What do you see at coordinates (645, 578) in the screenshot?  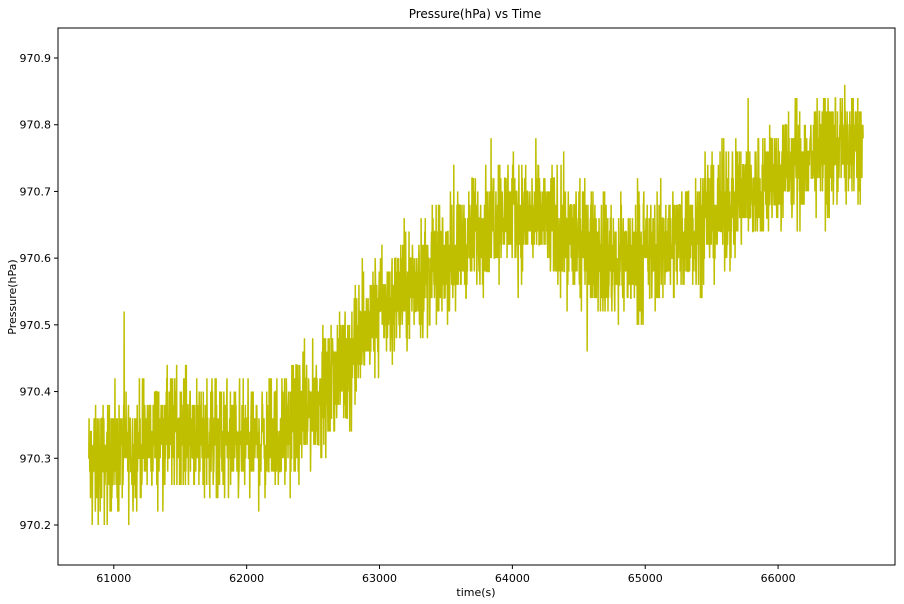 I see `x-tick-label: 65000` at bounding box center [645, 578].